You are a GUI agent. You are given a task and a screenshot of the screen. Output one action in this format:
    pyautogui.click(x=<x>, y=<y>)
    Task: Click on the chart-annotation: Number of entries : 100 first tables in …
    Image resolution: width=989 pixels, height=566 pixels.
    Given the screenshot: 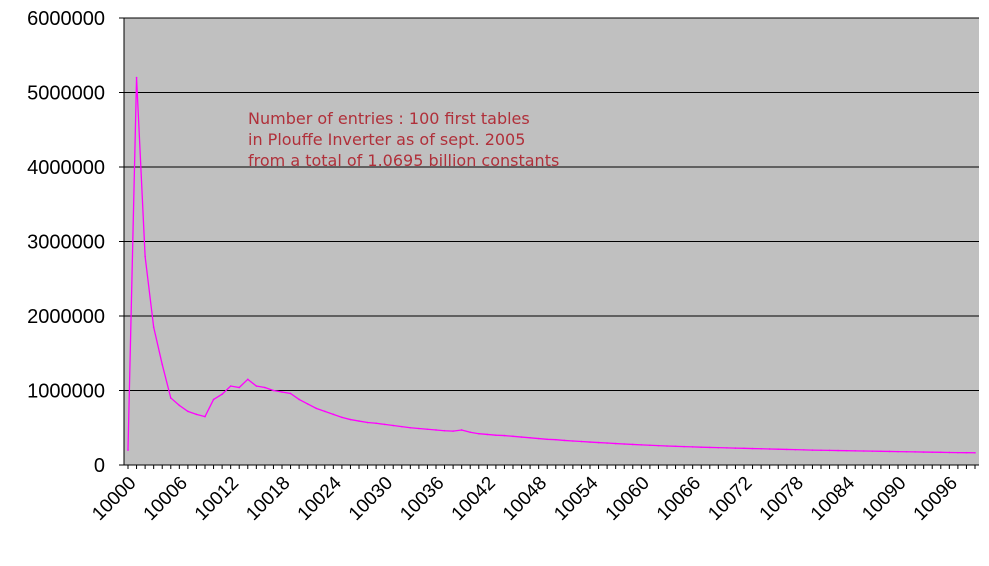 What is the action you would take?
    pyautogui.click(x=403, y=139)
    